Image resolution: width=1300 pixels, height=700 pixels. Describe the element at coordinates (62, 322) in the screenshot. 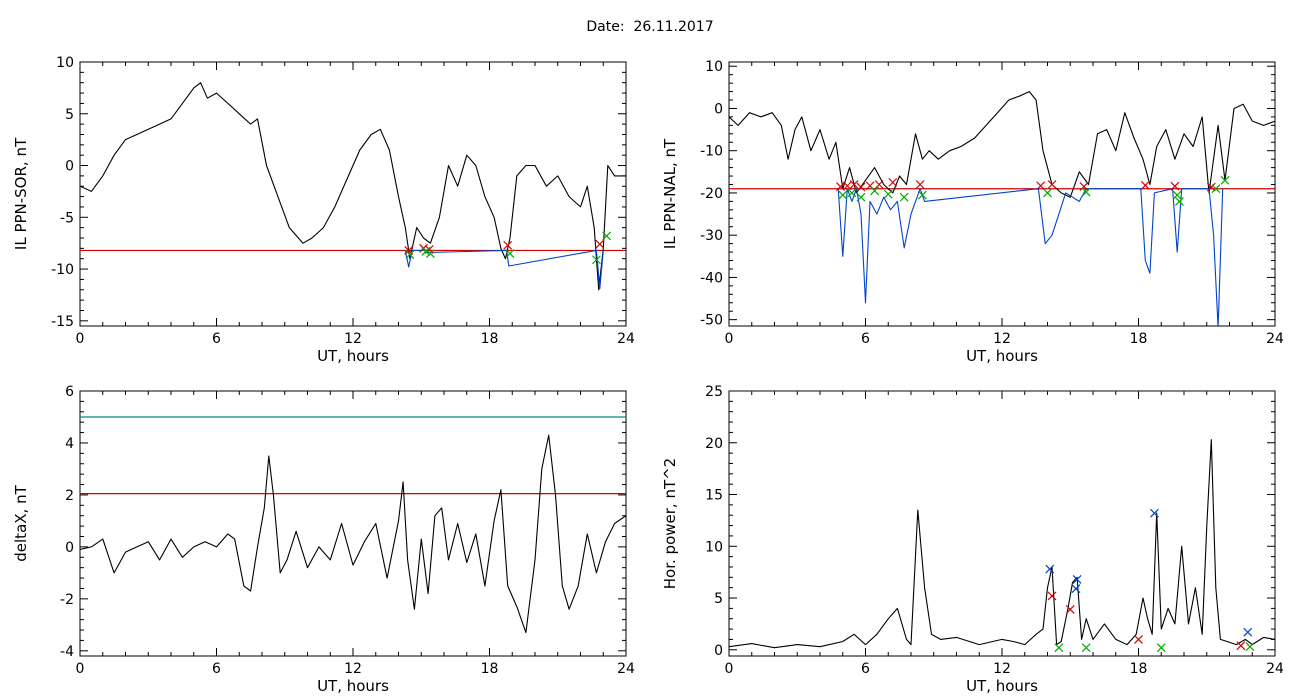

I see `y-tick-label: -15` at that location.